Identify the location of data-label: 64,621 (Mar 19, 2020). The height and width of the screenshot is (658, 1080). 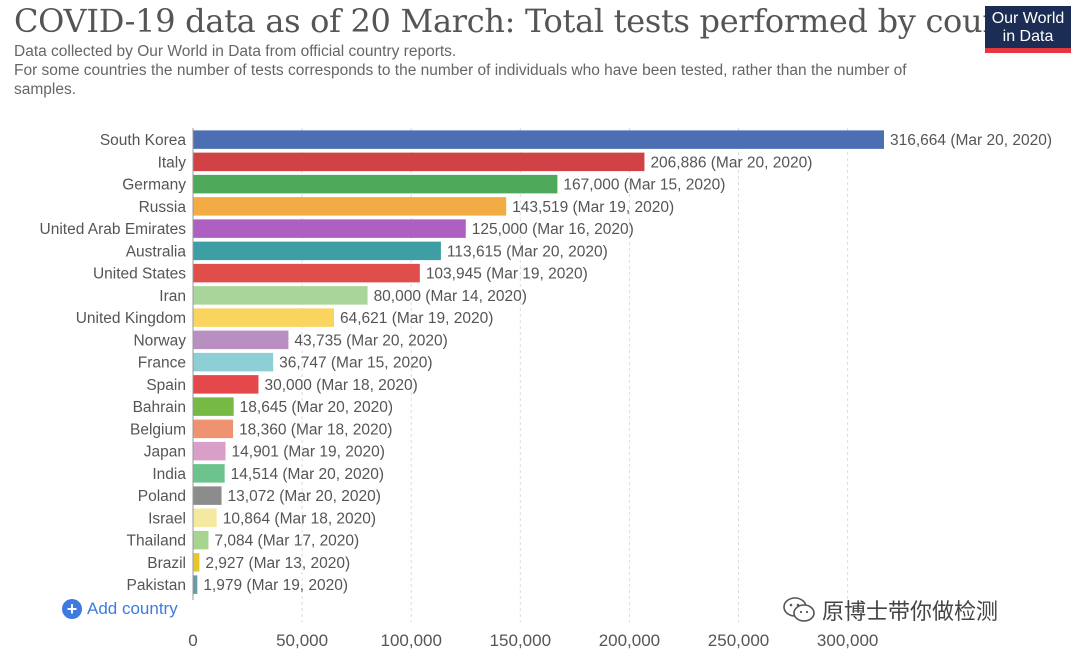
(416, 318).